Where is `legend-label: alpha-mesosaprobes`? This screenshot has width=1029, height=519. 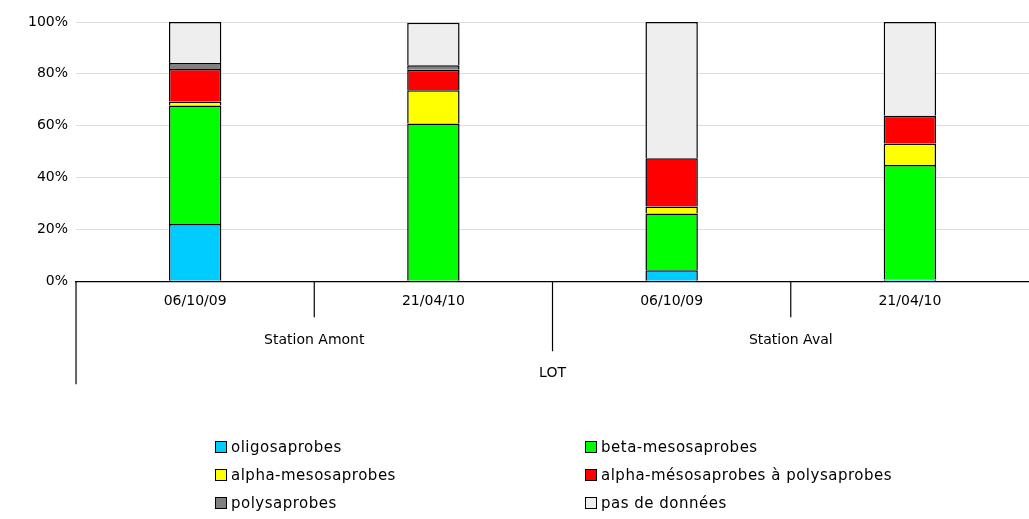 legend-label: alpha-mesosaprobes is located at coordinates (313, 475).